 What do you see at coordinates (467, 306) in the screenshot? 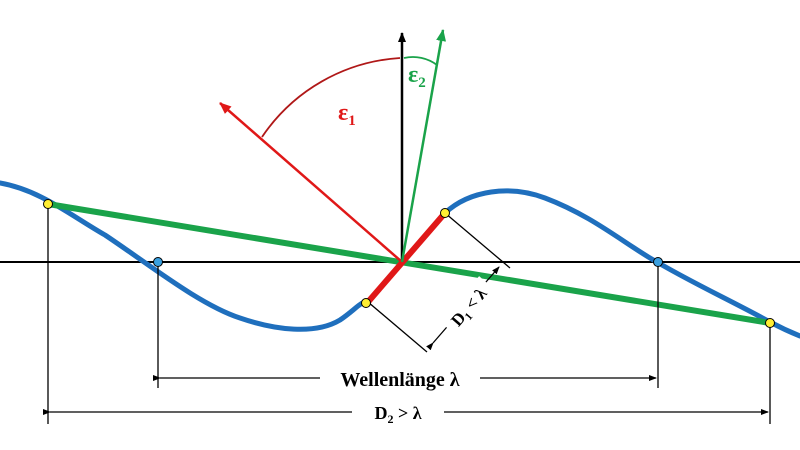
I see `d1-label-bg` at bounding box center [467, 306].